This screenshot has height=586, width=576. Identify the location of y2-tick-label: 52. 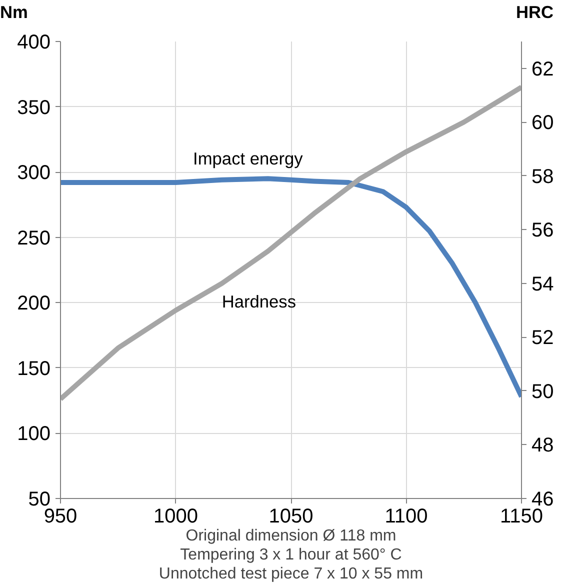
(543, 338).